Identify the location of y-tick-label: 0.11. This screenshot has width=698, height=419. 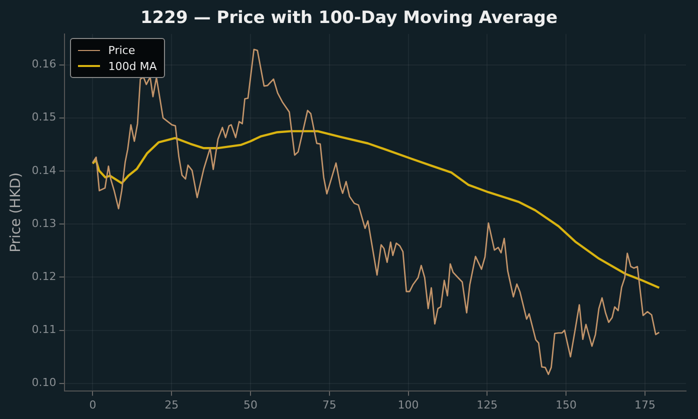
(44, 329).